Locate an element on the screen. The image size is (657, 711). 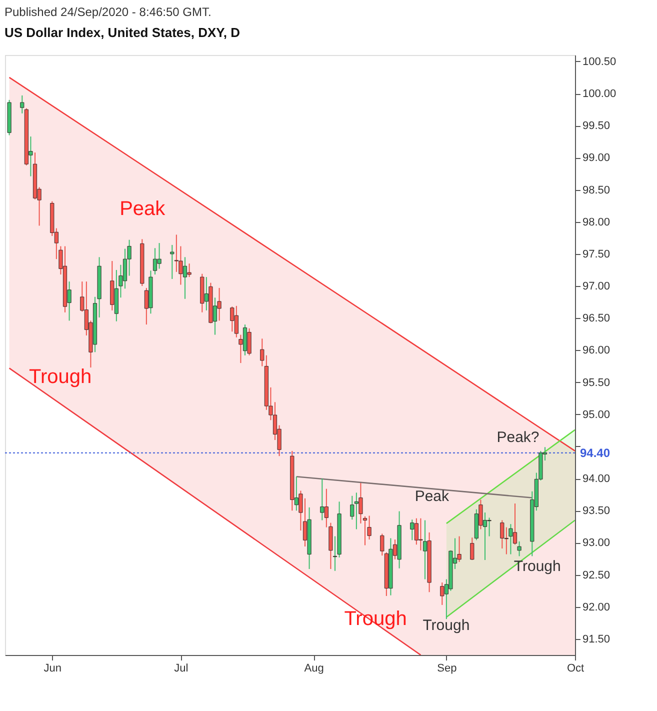
y-tick-label: 96.00 is located at coordinates (596, 350).